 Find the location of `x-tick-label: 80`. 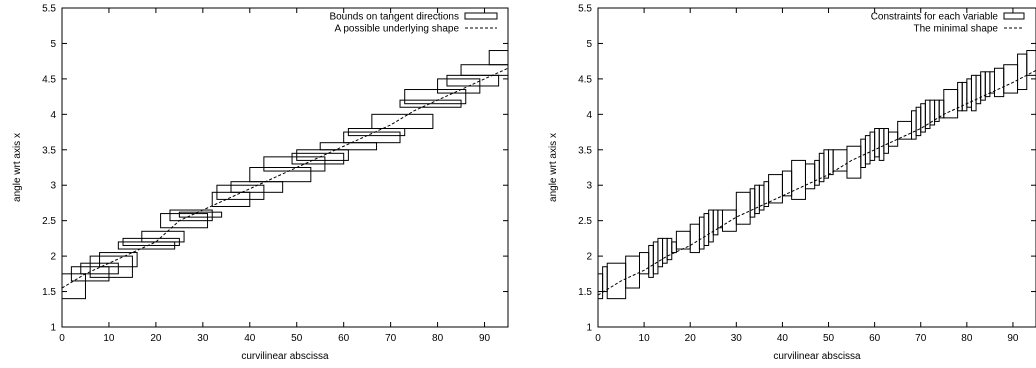

x-tick-label: 80 is located at coordinates (438, 338).